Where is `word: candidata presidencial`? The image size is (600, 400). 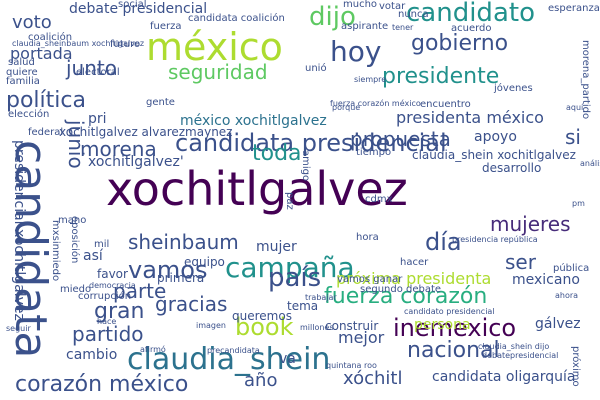 word: candidata presidencial is located at coordinates (311, 143).